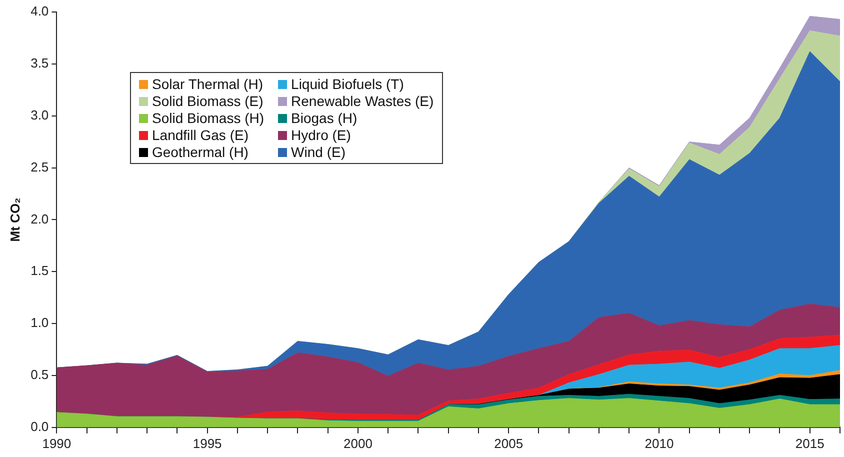 The height and width of the screenshot is (457, 844). What do you see at coordinates (14, 219) in the screenshot?
I see `y-axis-title: Mt CO₂` at bounding box center [14, 219].